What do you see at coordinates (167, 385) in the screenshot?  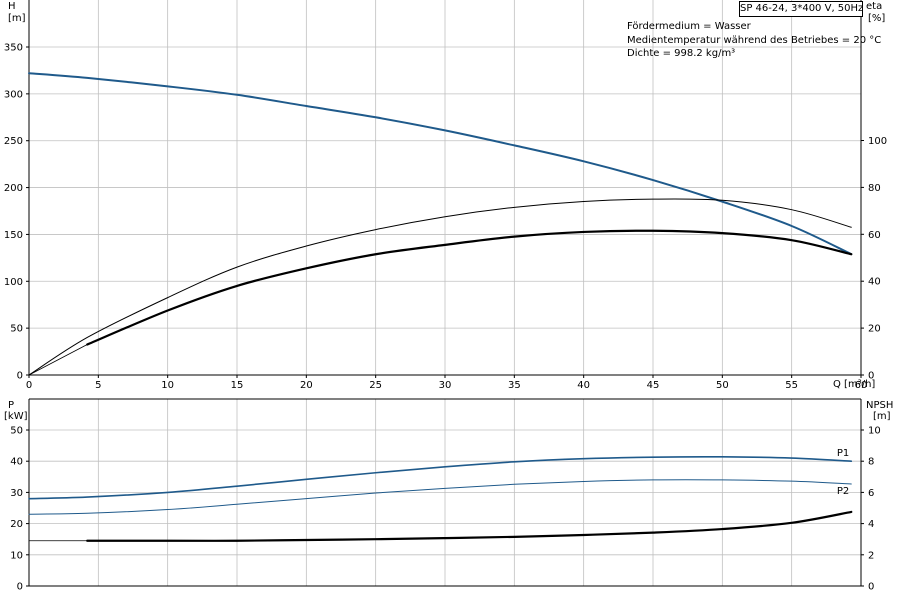 I see `x-tick-label: 10` at bounding box center [167, 385].